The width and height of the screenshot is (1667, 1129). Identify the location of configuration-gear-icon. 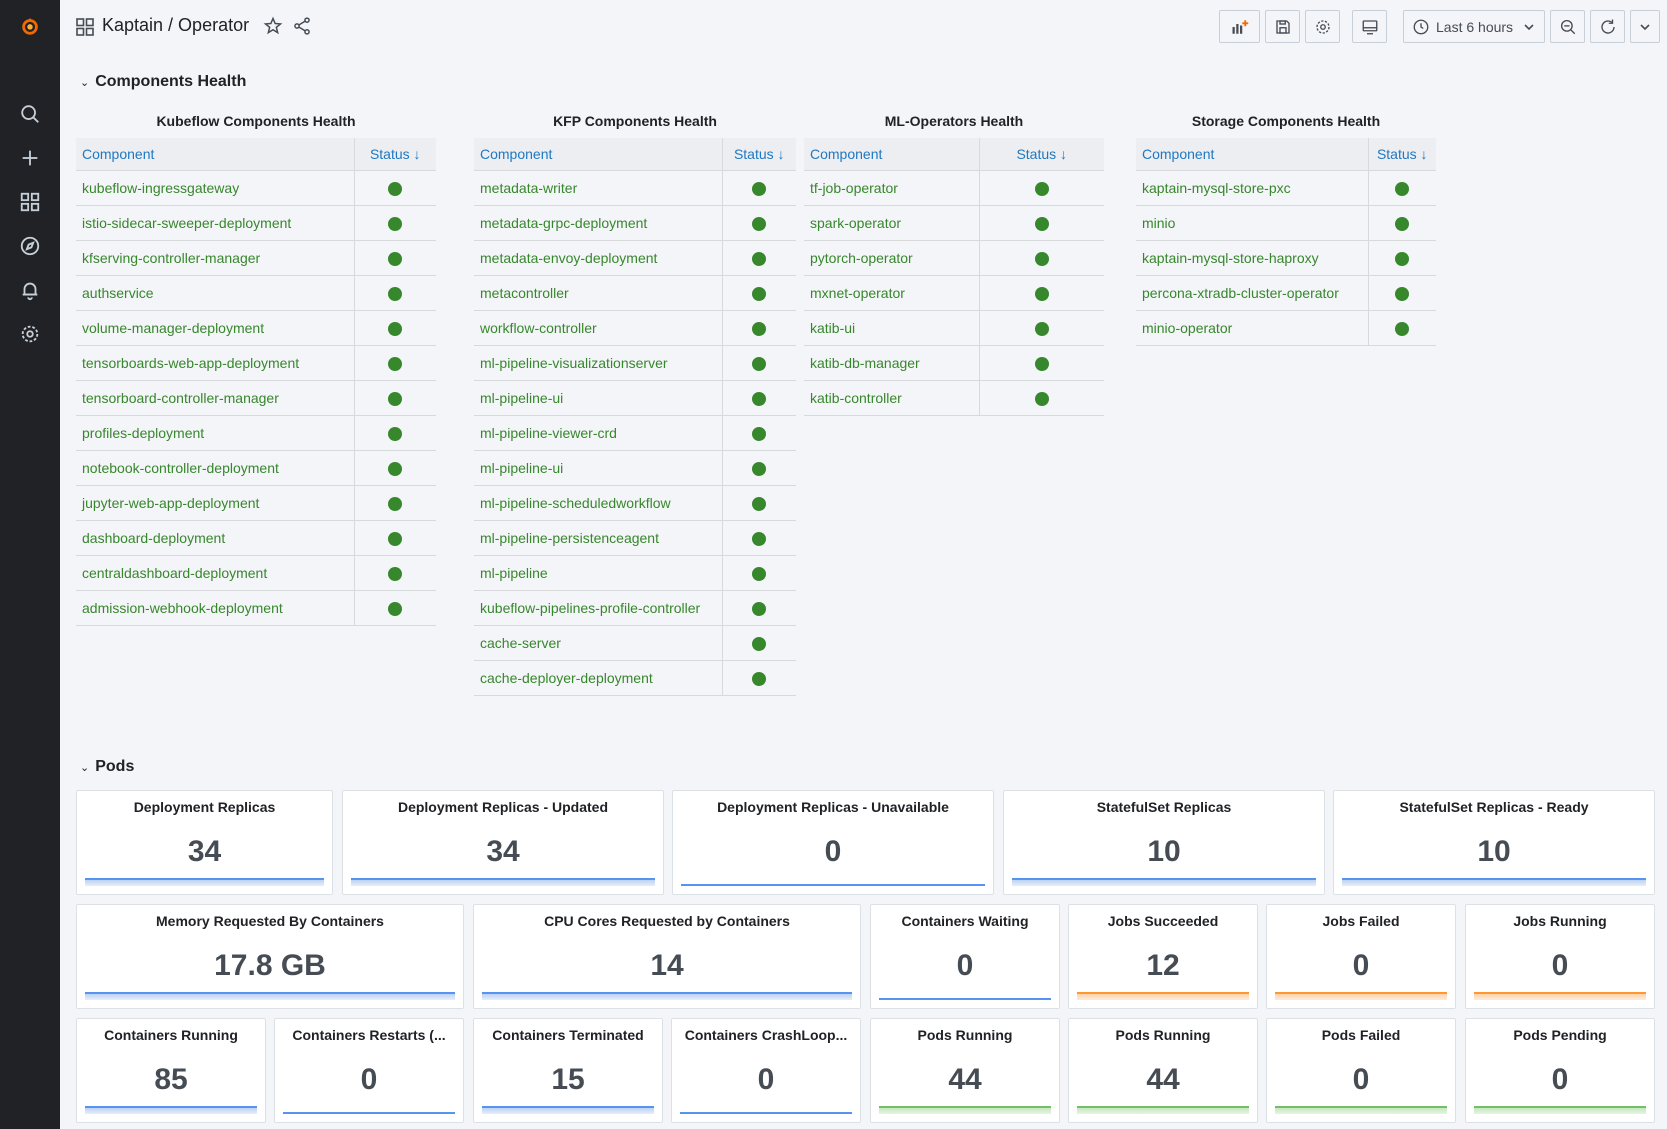
(30, 334).